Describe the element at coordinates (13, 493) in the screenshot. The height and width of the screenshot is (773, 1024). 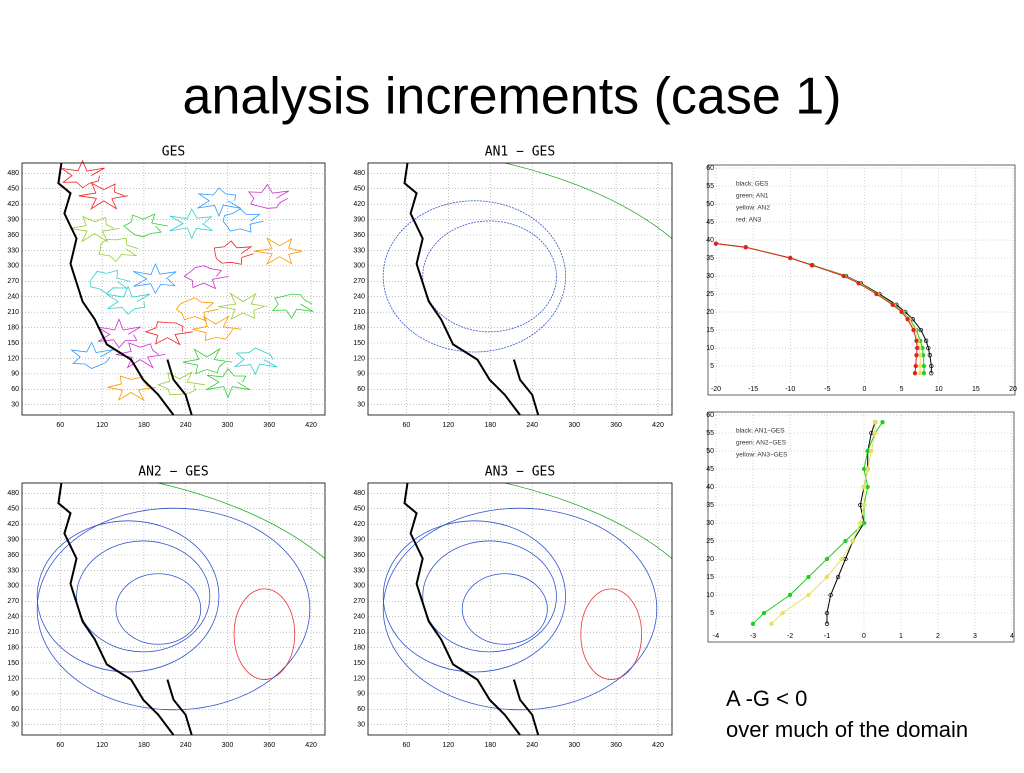
I see `y-tick-label: 480` at that location.